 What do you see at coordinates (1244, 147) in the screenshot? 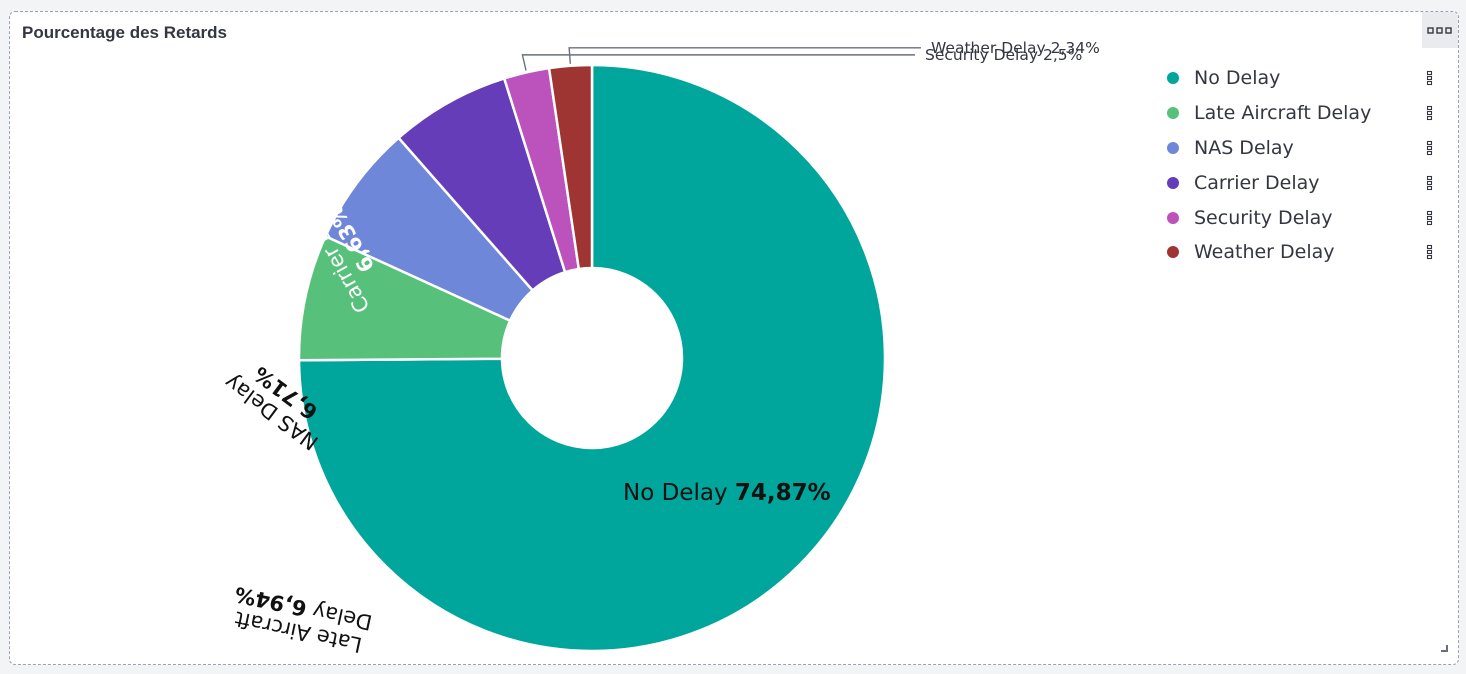
I see `legend-label: NAS Delay` at bounding box center [1244, 147].